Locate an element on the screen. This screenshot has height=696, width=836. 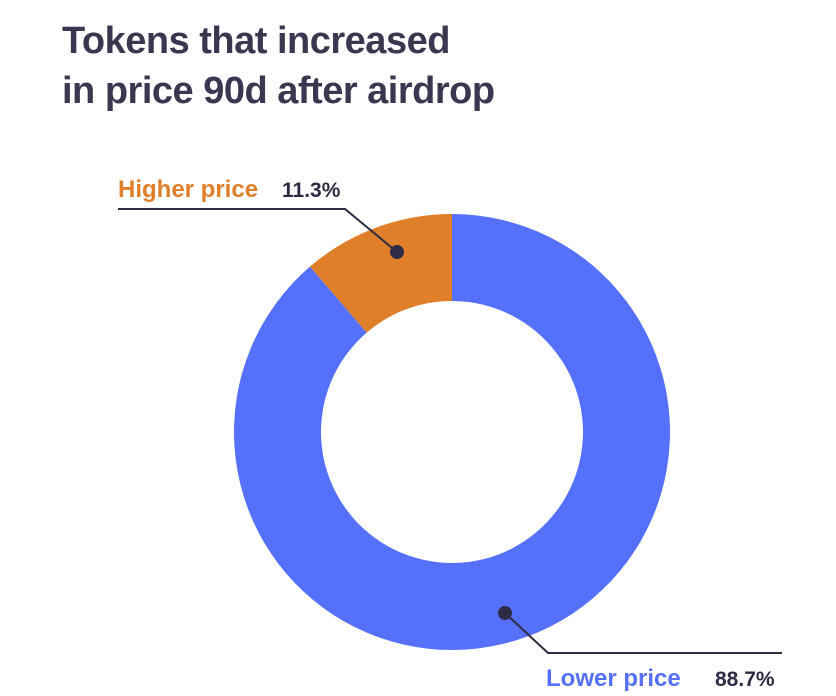
slice-higher-price is located at coordinates (380, 273).